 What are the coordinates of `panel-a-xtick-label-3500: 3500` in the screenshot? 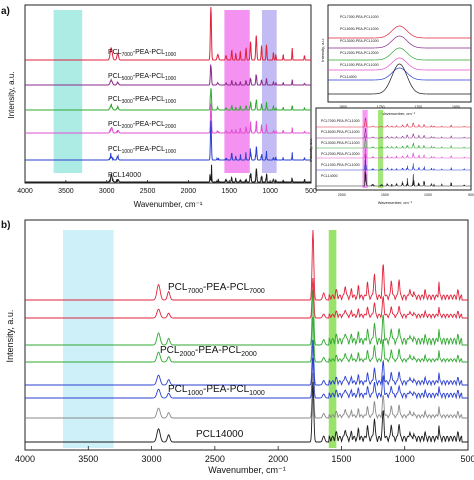 It's located at (66, 191).